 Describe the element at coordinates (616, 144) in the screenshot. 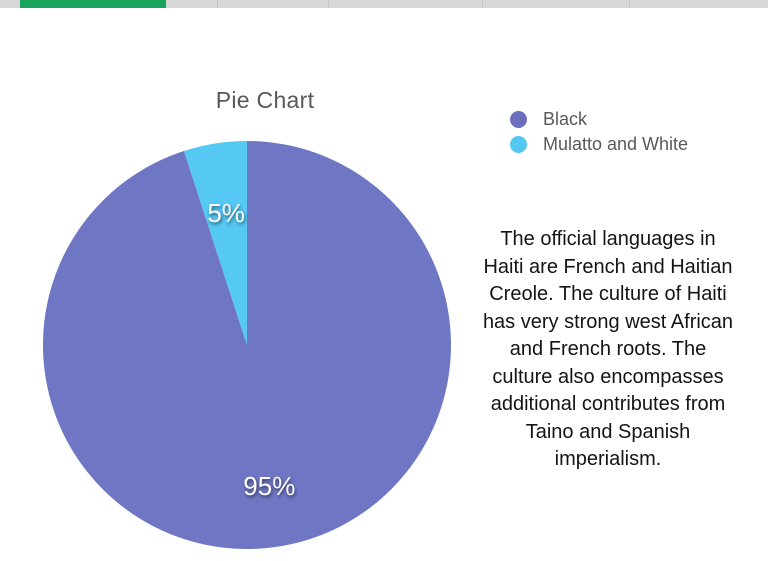

I see `legend-label: Mulatto and White` at that location.